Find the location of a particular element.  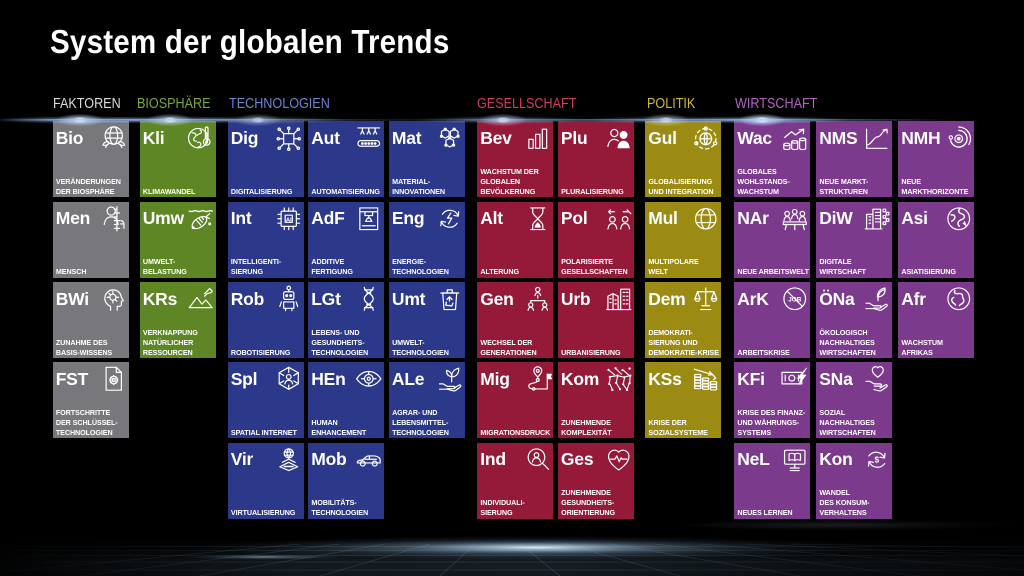

svg-text: JOB is located at coordinates (795, 299).